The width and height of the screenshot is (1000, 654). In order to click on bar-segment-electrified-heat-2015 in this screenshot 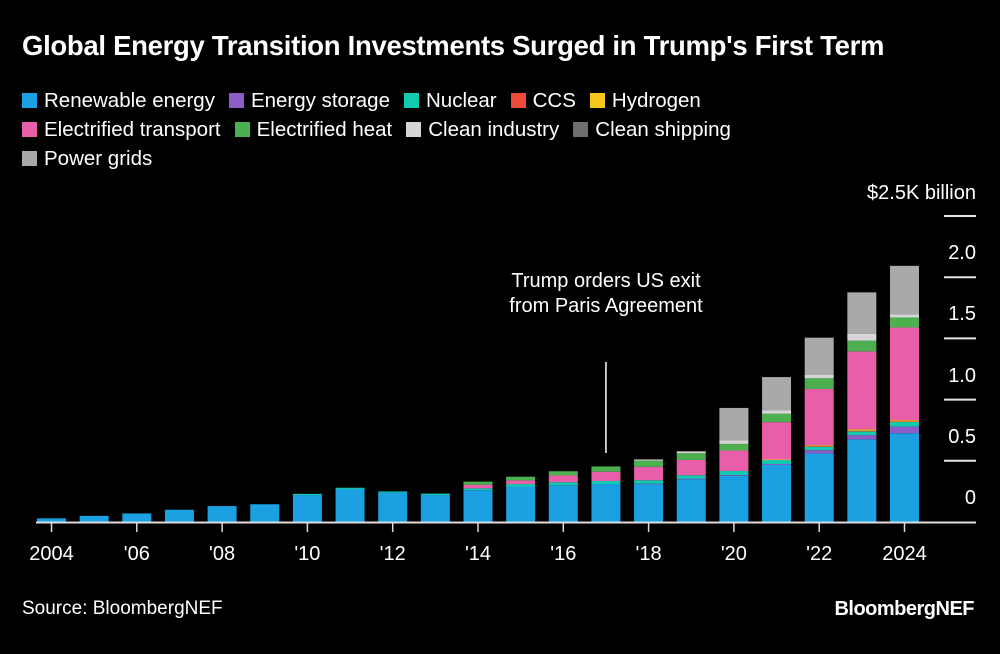, I will do `click(521, 478)`.